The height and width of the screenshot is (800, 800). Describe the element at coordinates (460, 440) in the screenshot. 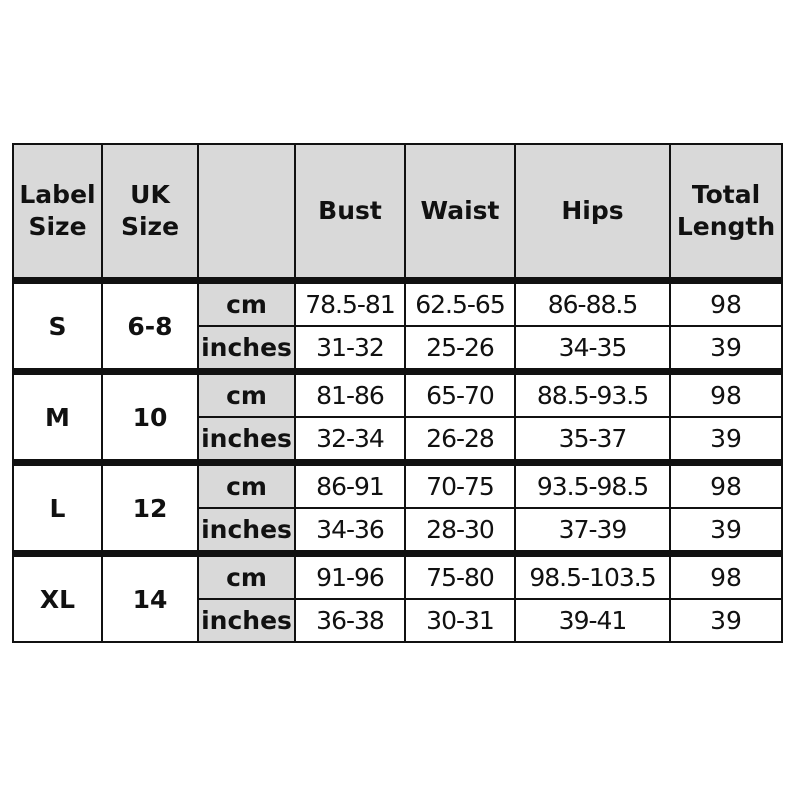

I see `waist-cell: 26-28` at that location.